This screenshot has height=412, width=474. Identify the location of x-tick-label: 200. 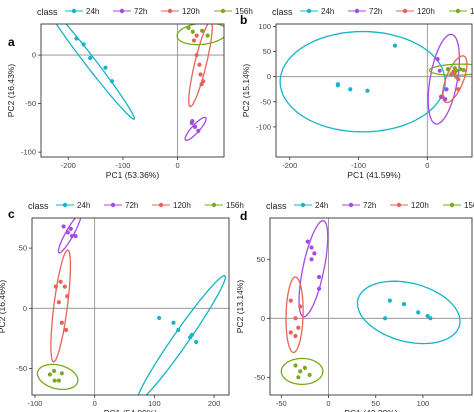
(214, 403).